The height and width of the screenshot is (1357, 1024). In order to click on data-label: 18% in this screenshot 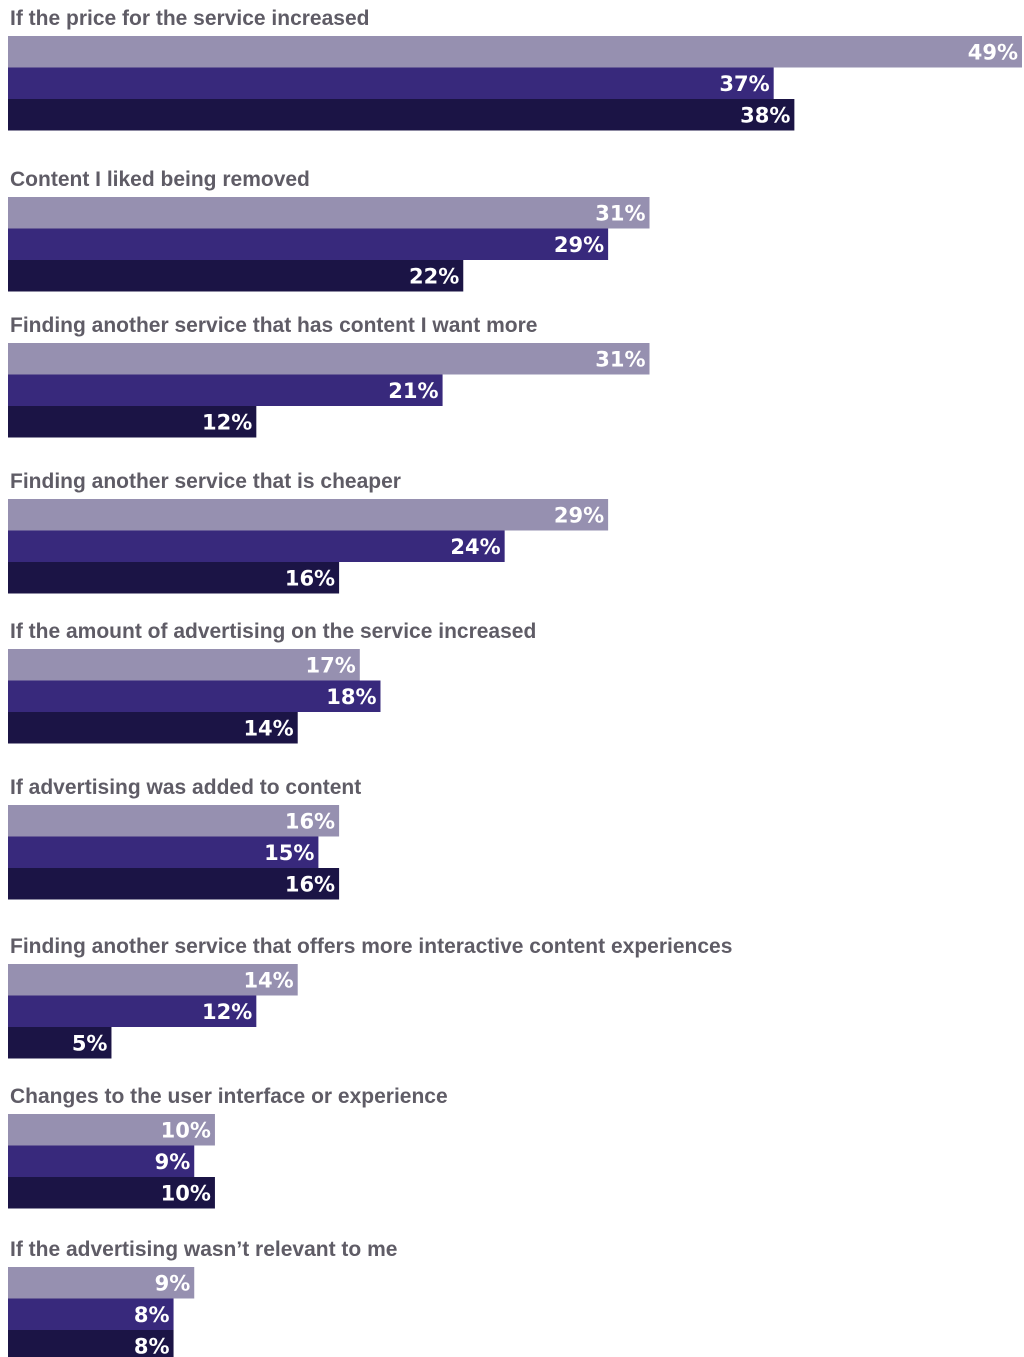, I will do `click(351, 697)`.